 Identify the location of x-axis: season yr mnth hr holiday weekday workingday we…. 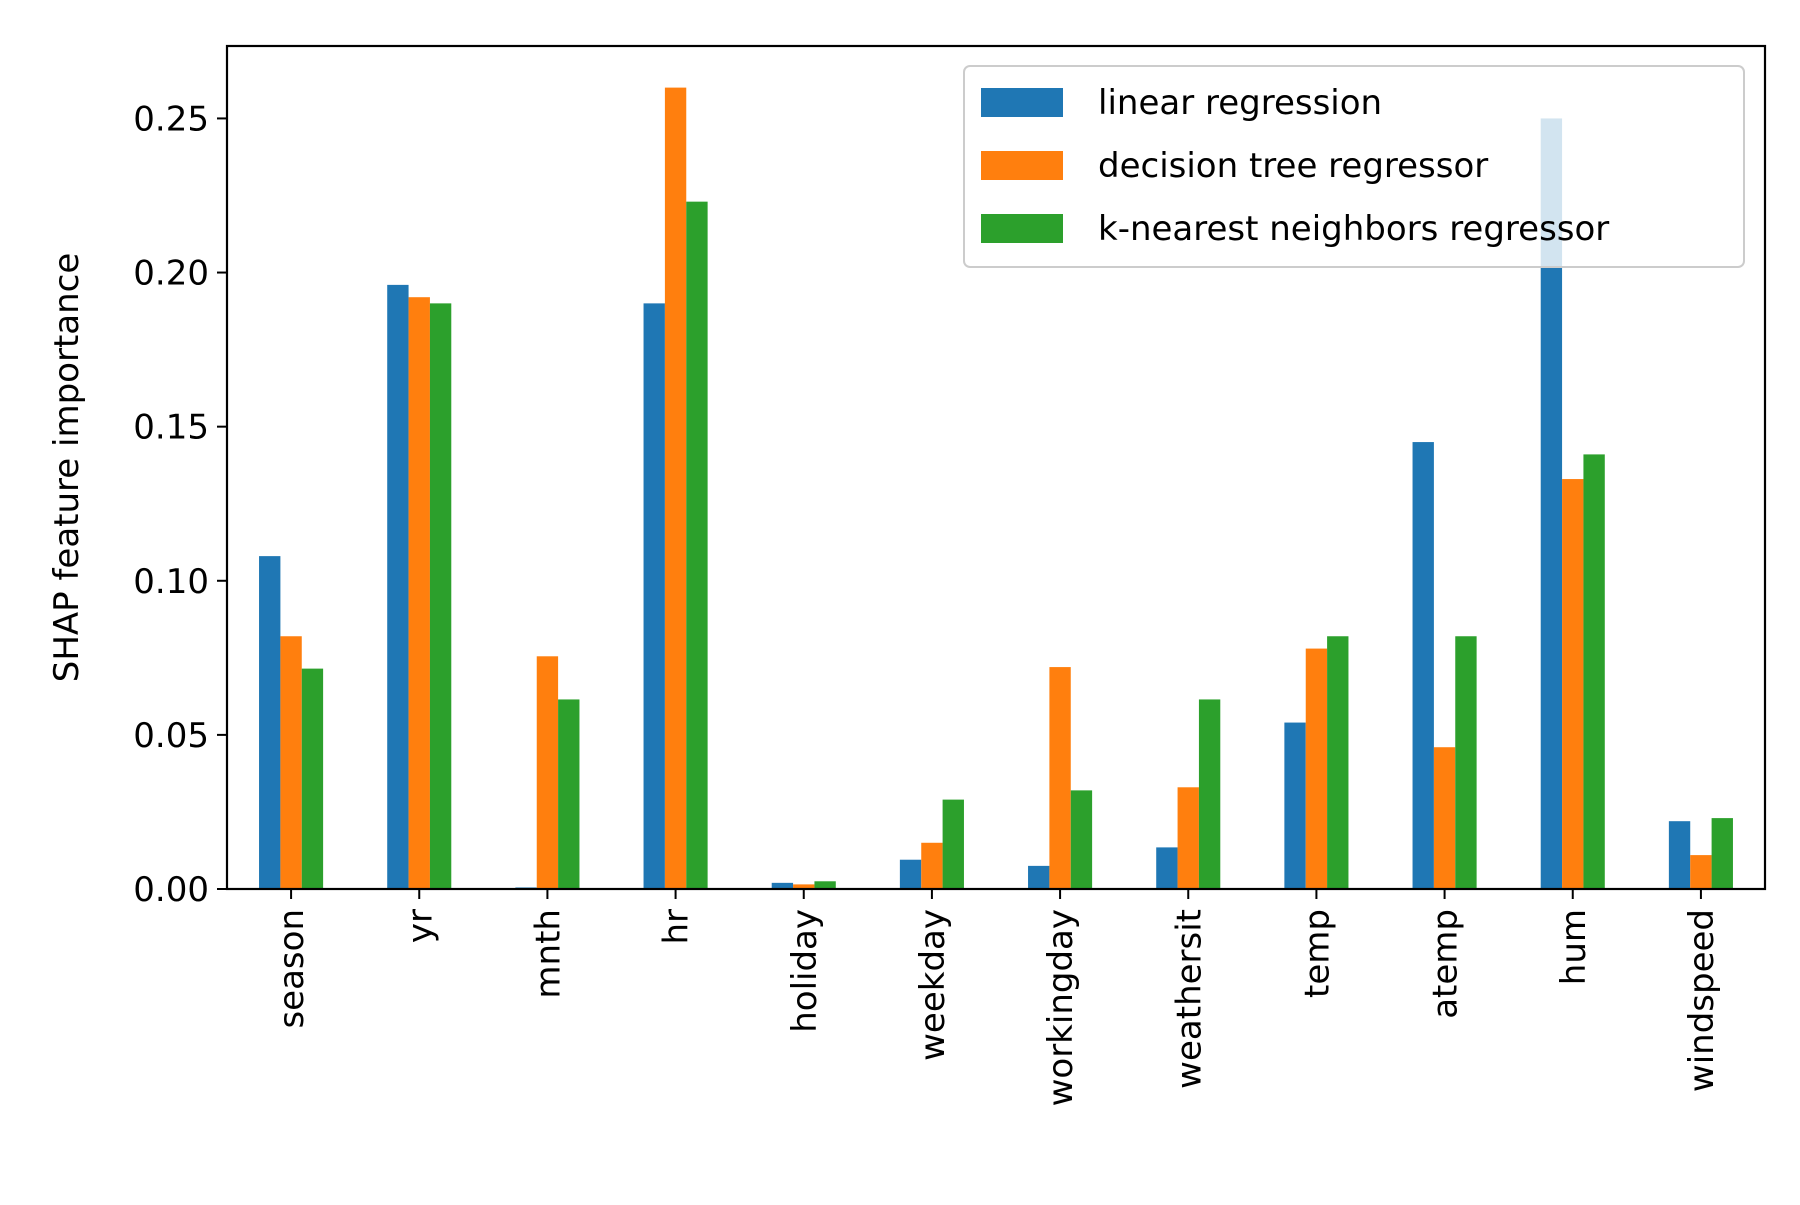
(997, 997).